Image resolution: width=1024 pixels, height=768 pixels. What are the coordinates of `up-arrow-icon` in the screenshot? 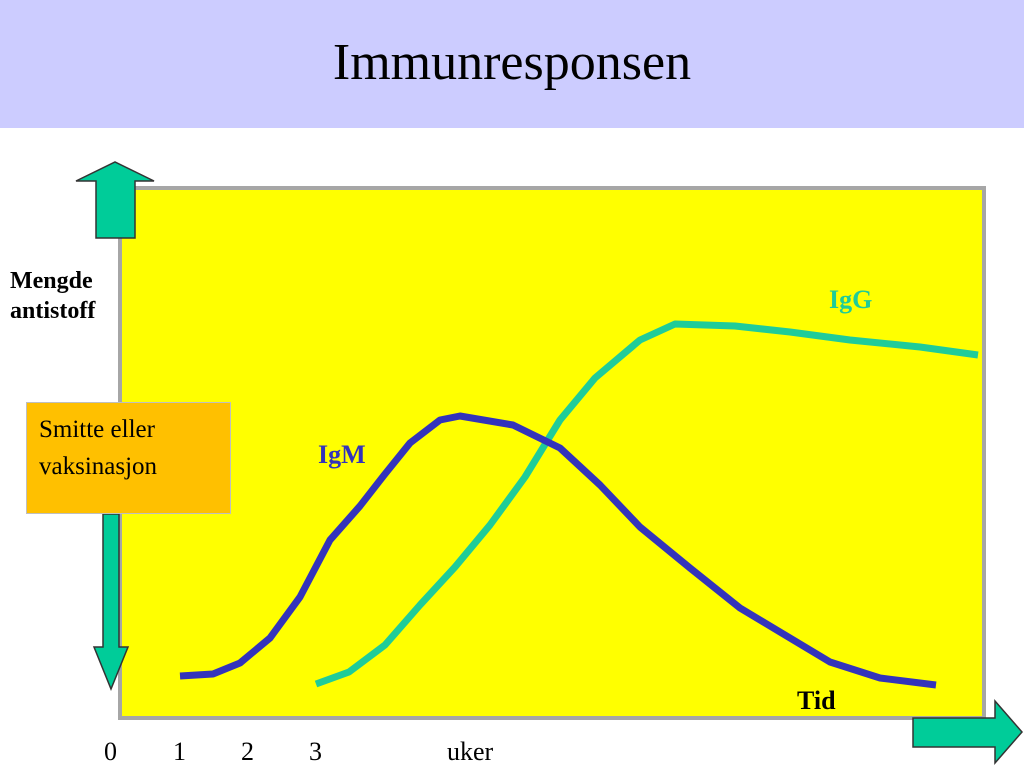 It's located at (115, 200).